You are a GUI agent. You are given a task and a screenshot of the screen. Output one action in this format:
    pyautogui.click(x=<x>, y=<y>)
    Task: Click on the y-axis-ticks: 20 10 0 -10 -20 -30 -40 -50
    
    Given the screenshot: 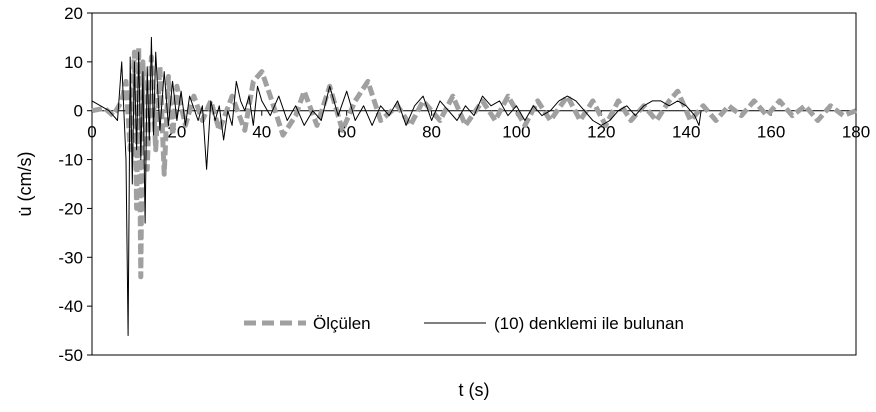 What is the action you would take?
    pyautogui.click(x=75, y=184)
    